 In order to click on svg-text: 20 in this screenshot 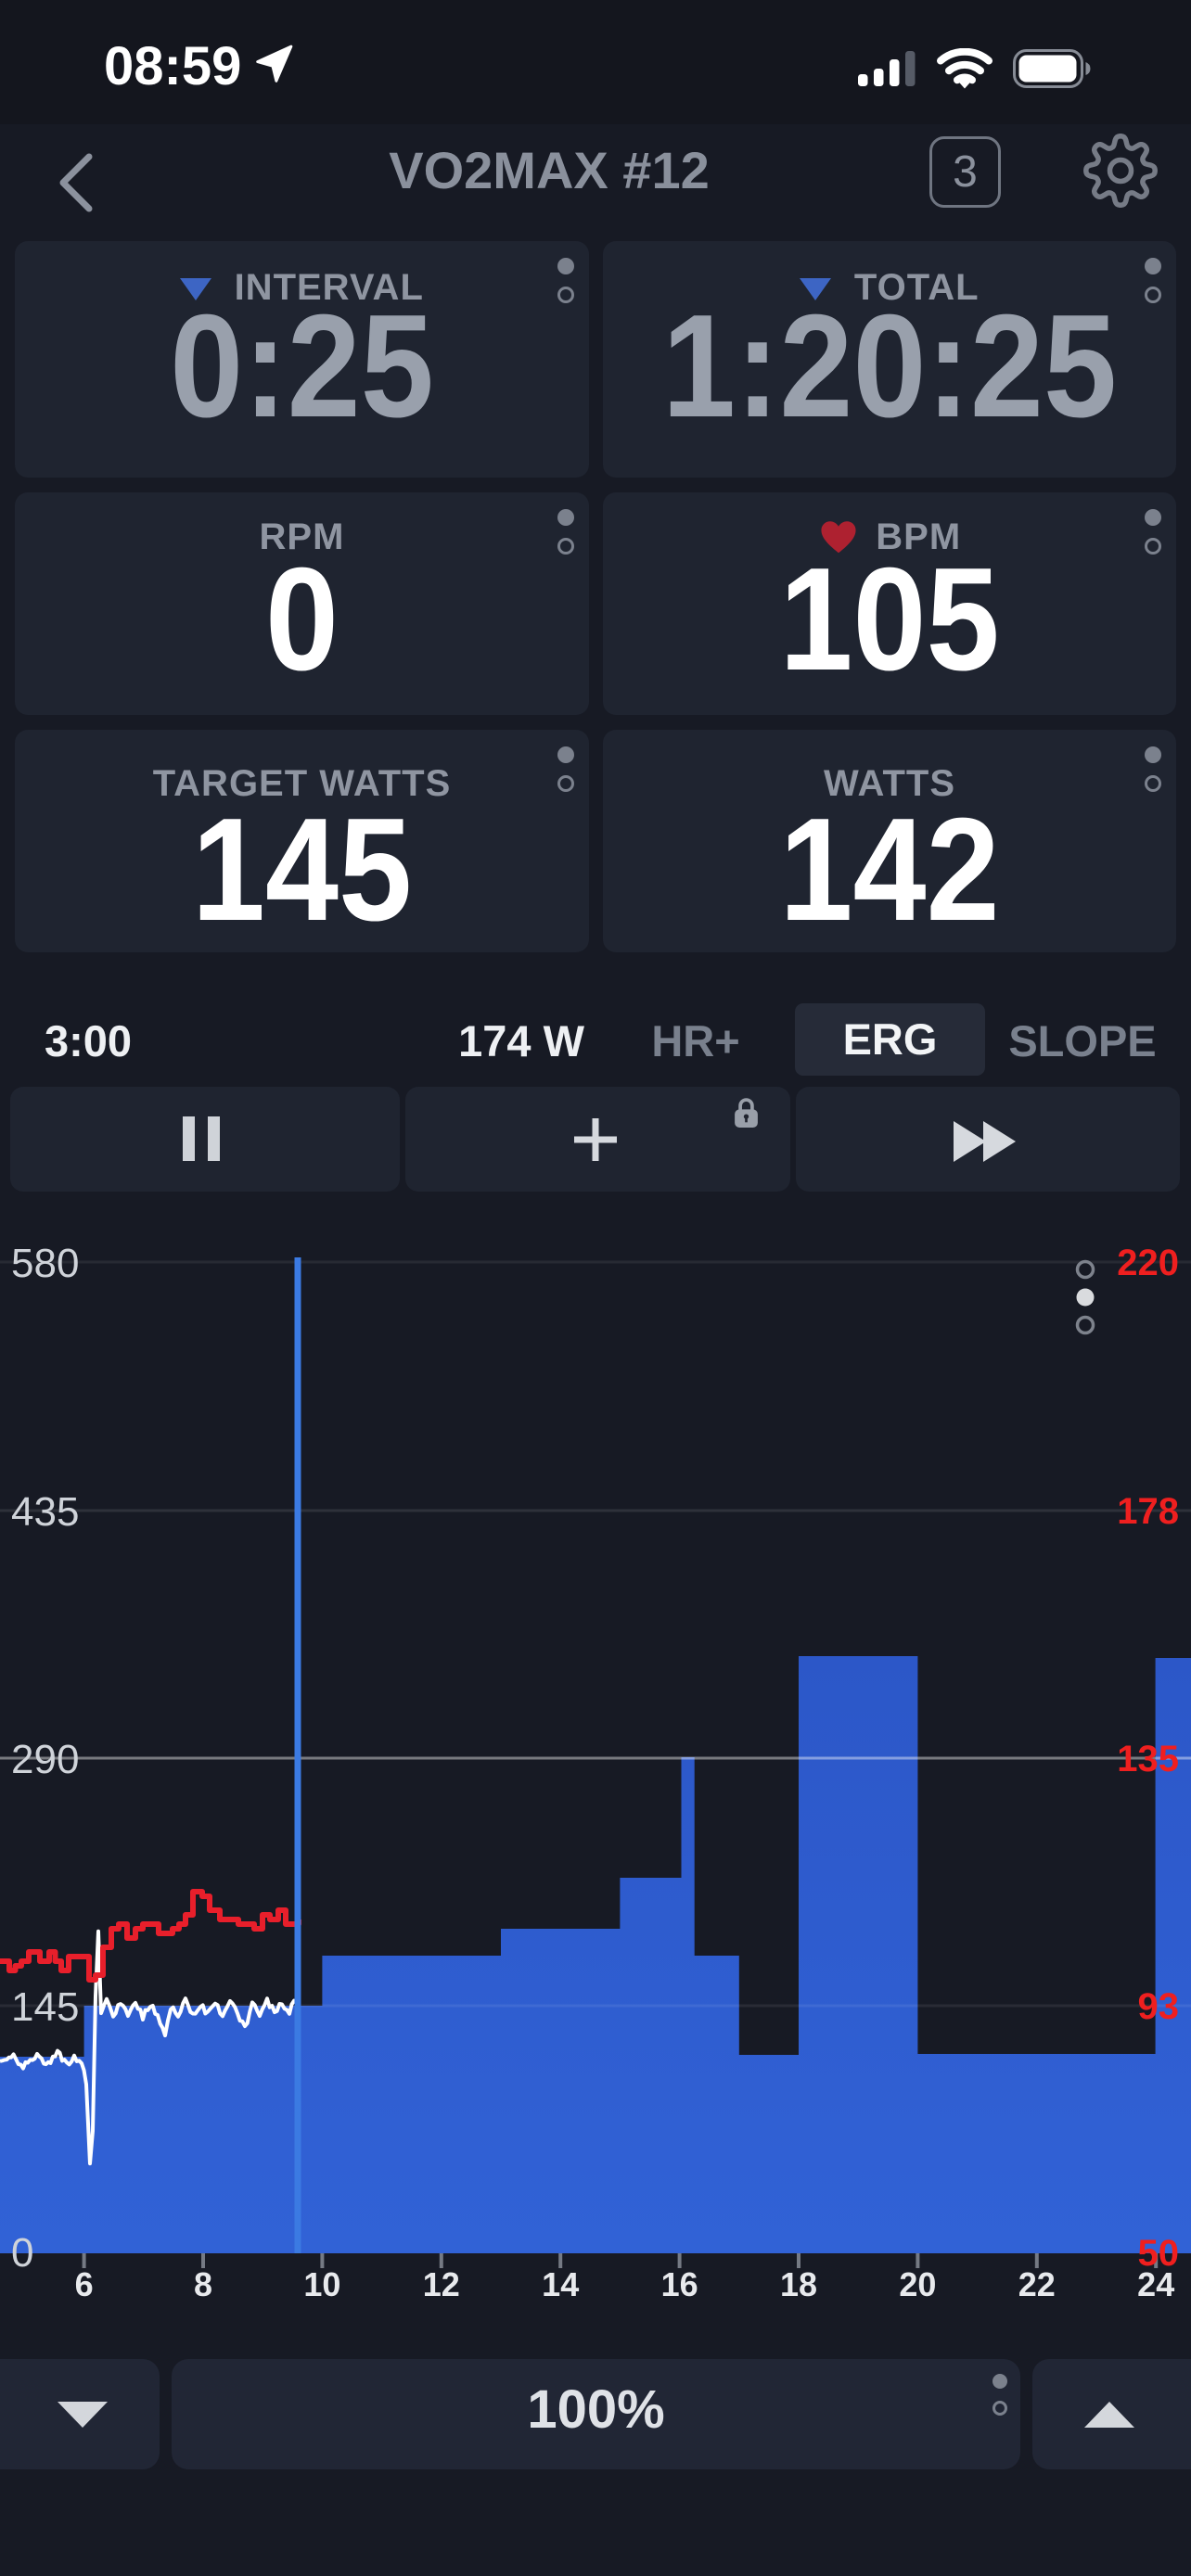, I will do `click(918, 2284)`.